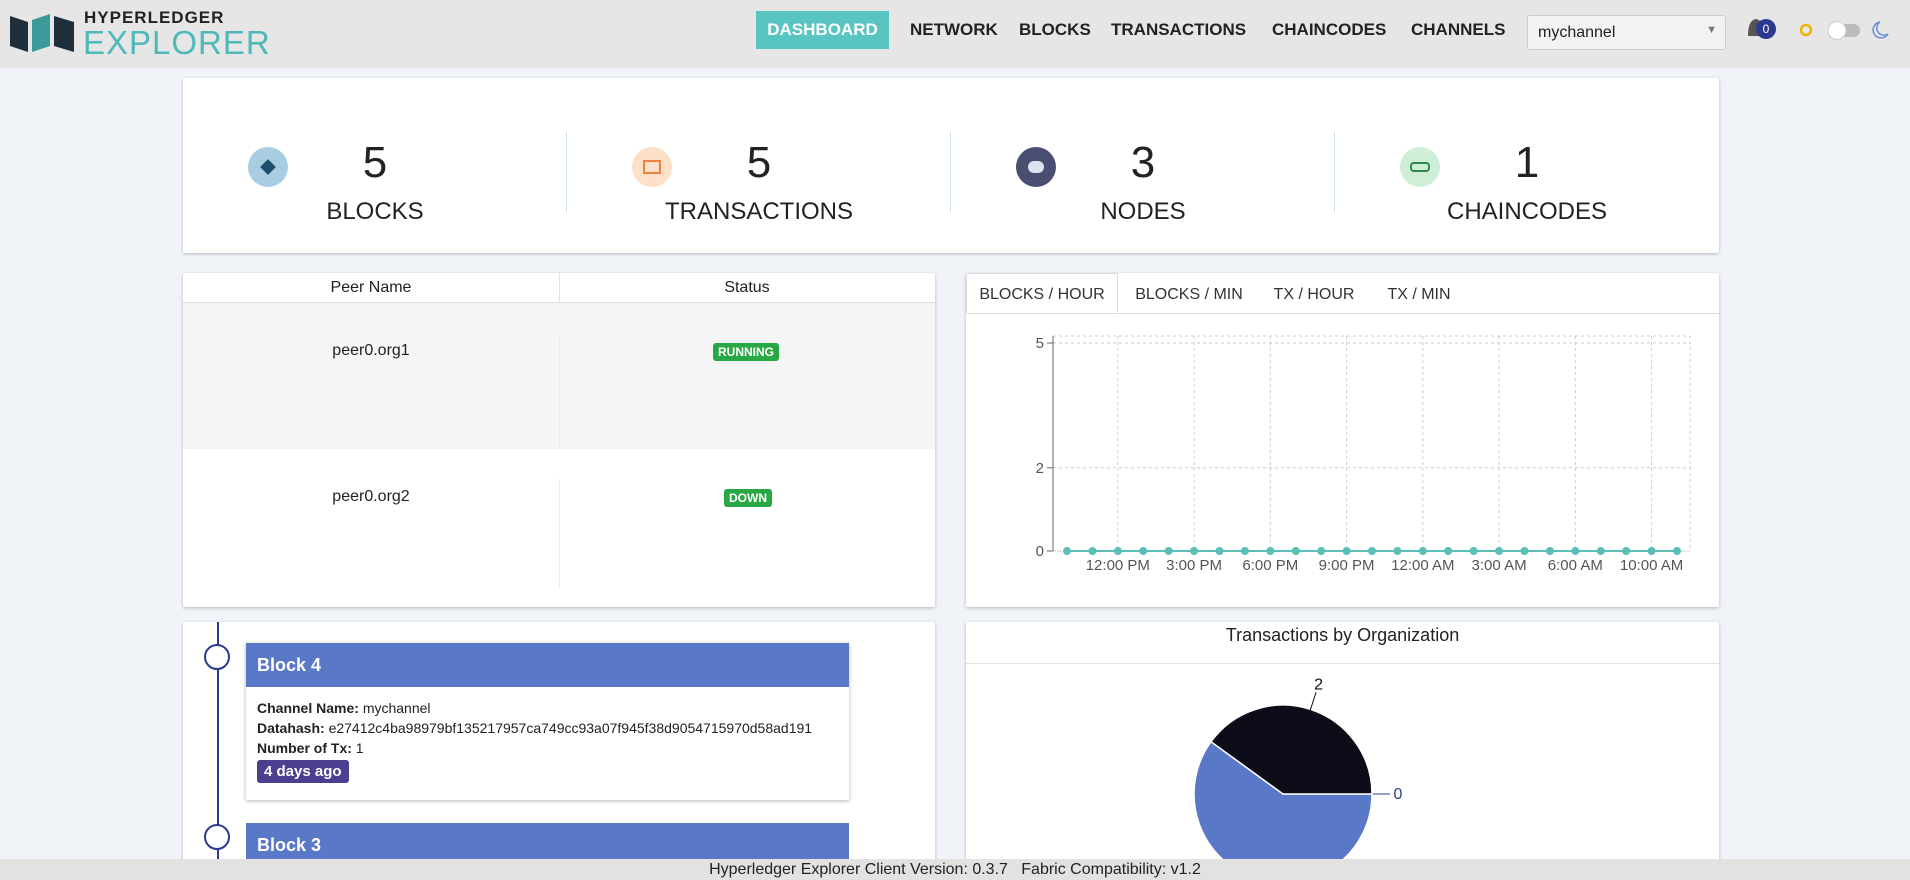  Describe the element at coordinates (746, 352) in the screenshot. I see `status-badge: RUNNING` at that location.